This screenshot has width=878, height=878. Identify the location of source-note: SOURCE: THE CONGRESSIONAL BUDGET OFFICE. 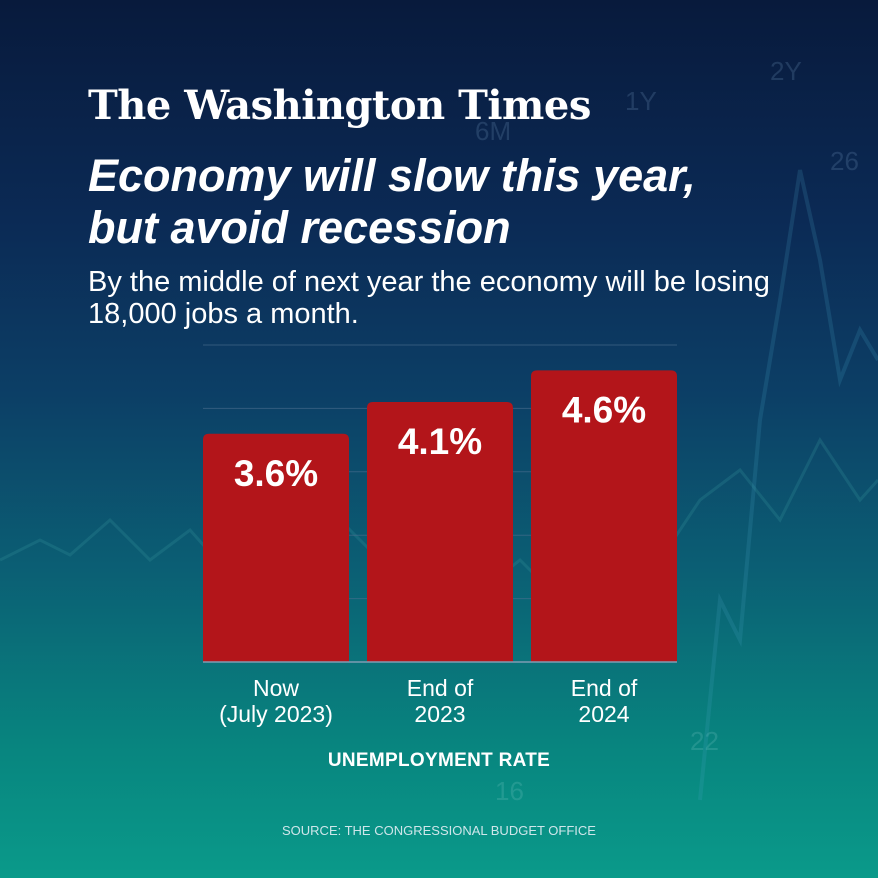
(439, 830).